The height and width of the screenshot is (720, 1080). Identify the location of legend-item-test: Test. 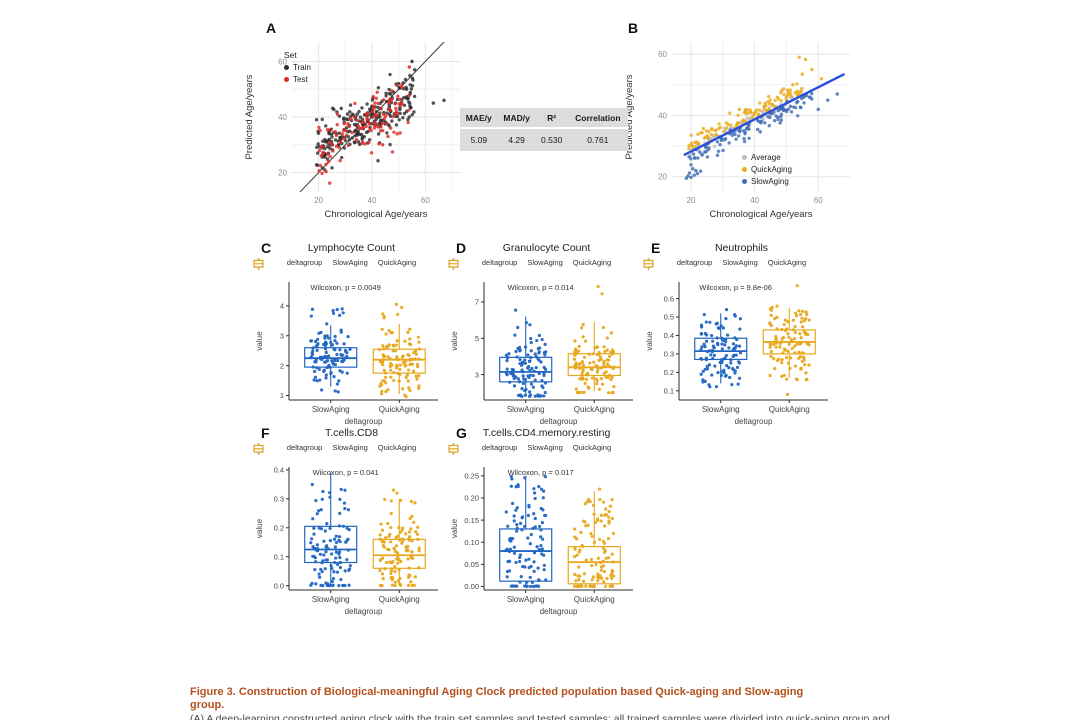
(297, 79).